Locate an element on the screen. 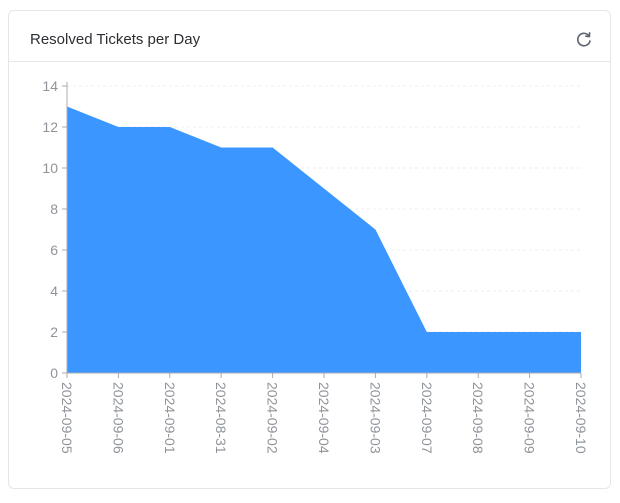  refresh-button is located at coordinates (584, 40).